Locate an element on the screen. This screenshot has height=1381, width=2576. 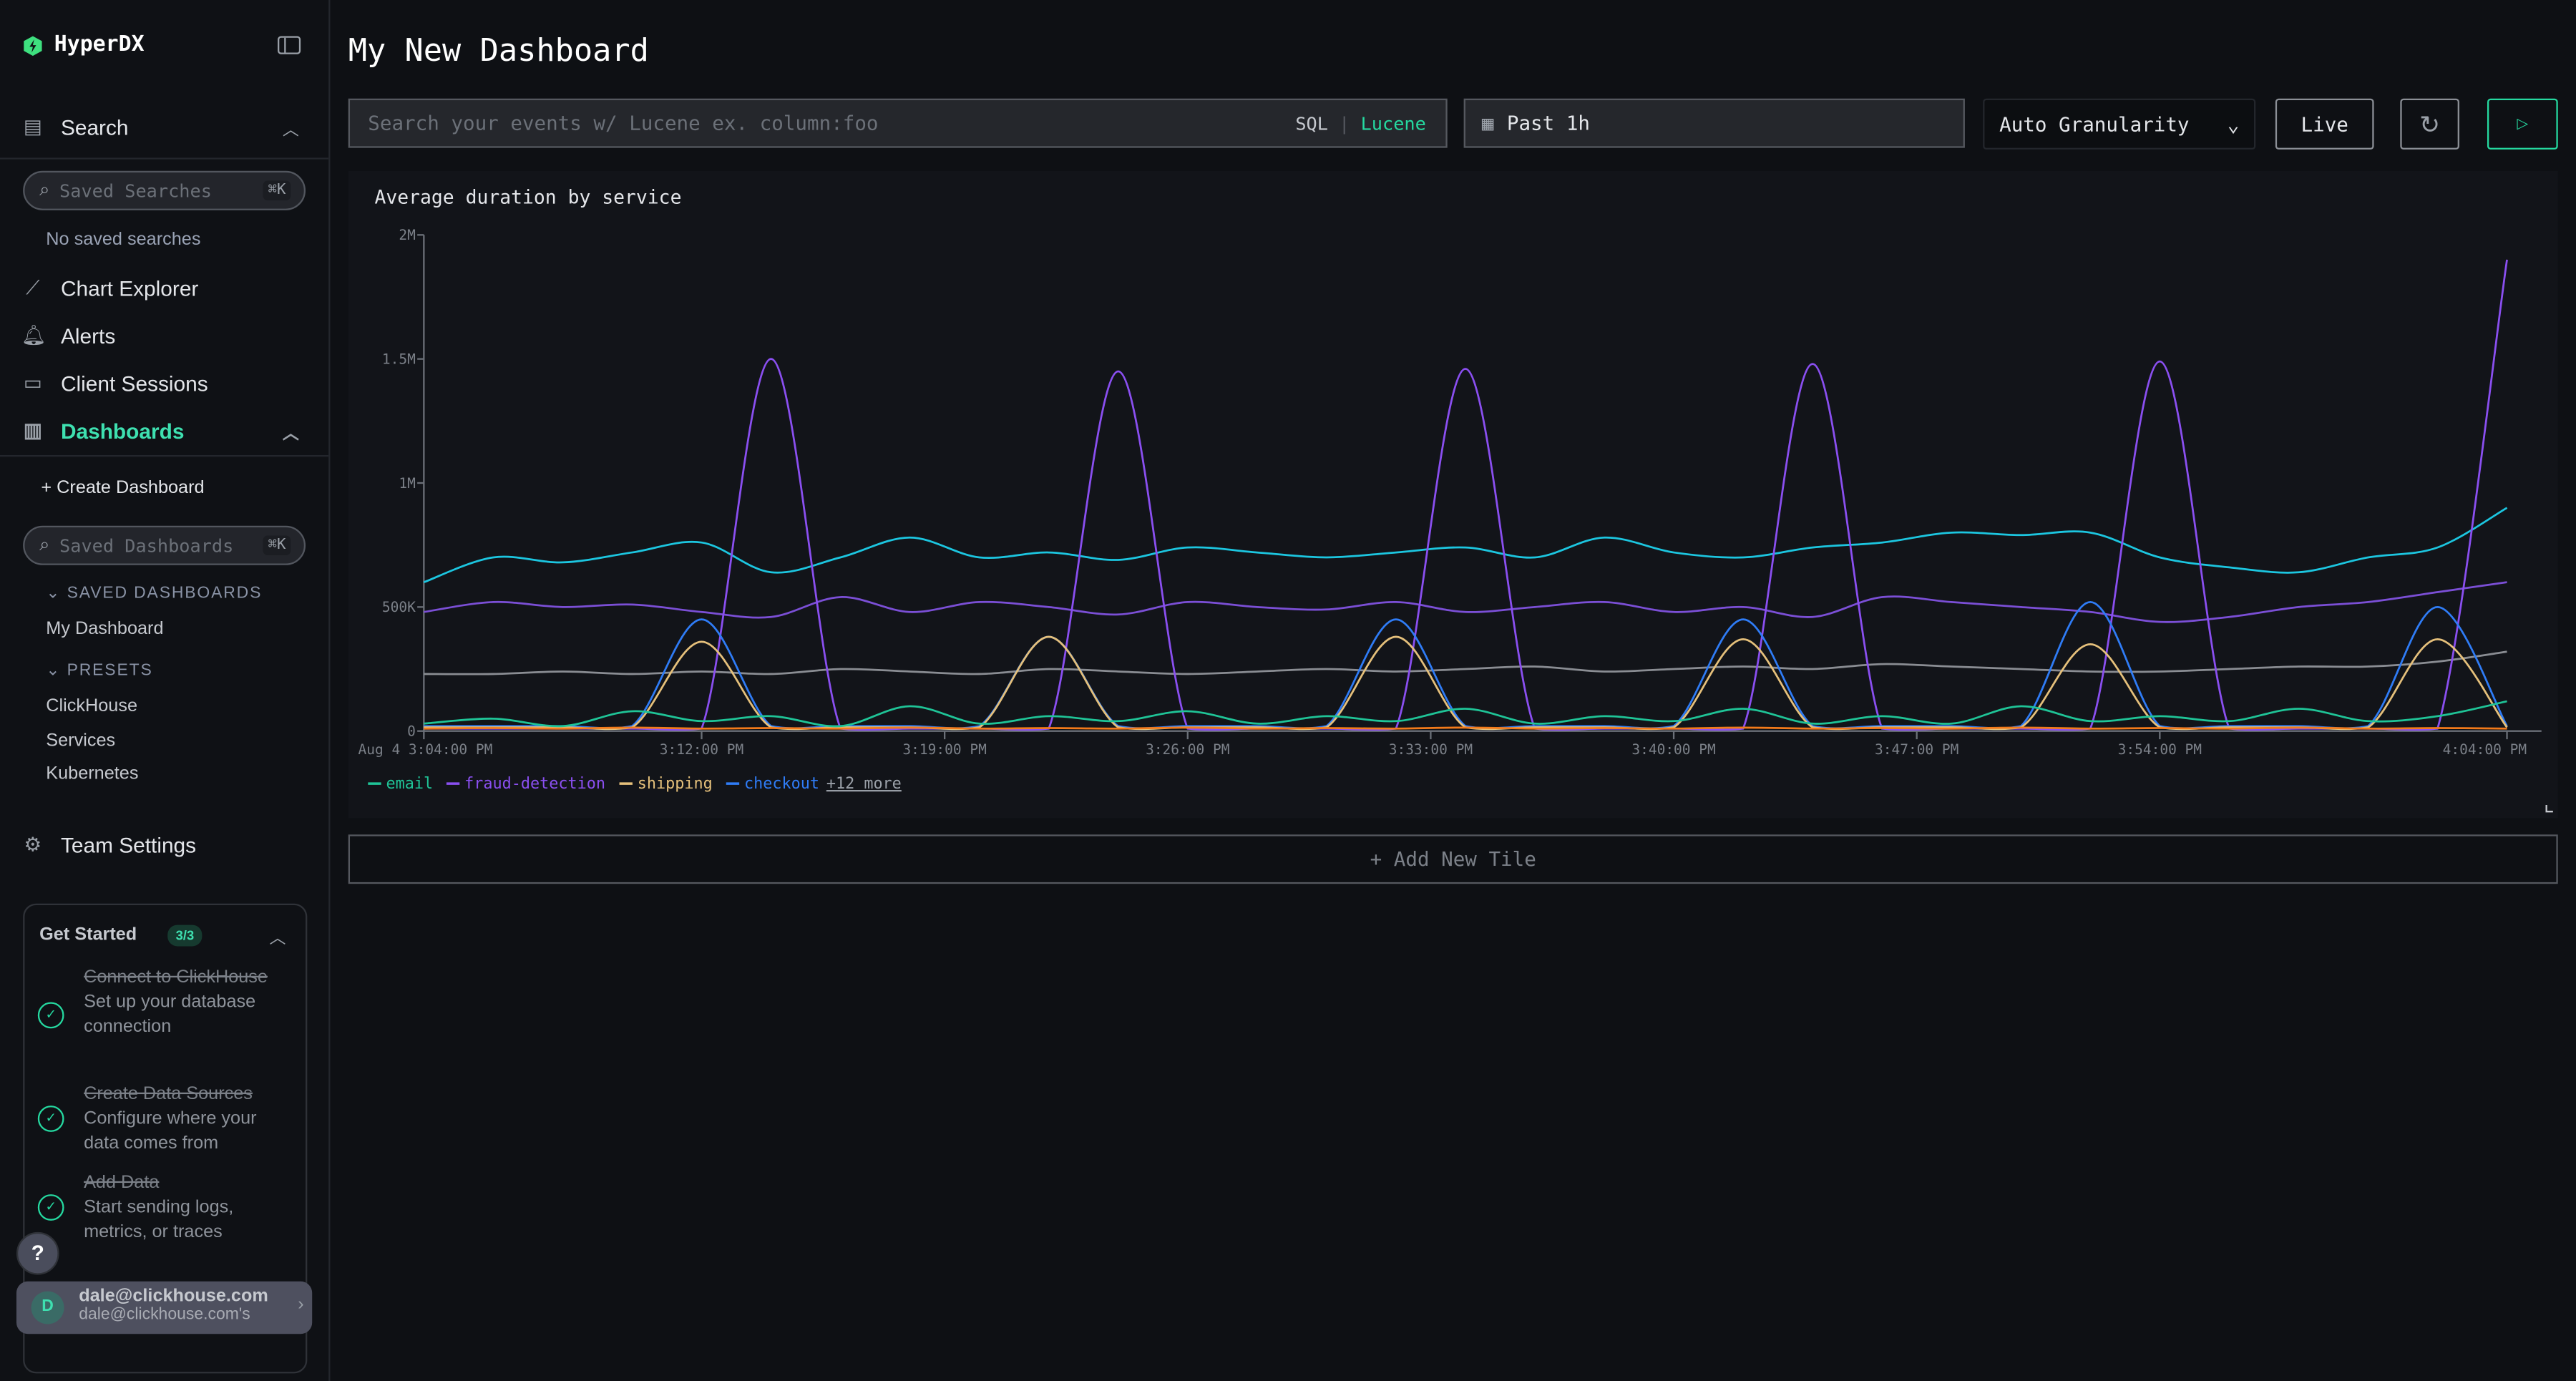
nav-label: Chart Explorer is located at coordinates (129, 288).